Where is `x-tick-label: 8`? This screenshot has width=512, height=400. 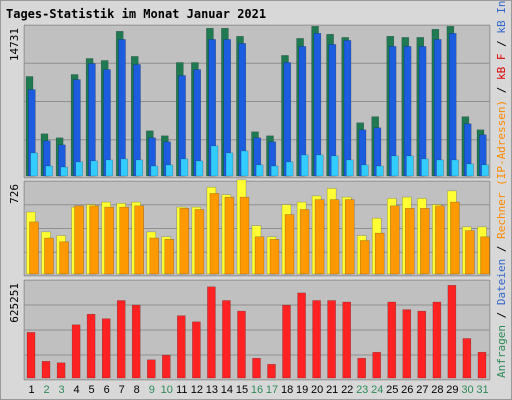
x-tick-label: 8 is located at coordinates (137, 390).